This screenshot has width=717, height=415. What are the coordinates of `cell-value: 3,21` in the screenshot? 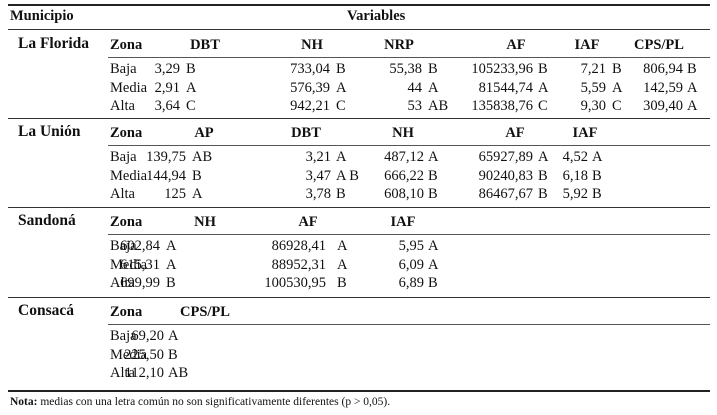 It's located at (318, 157).